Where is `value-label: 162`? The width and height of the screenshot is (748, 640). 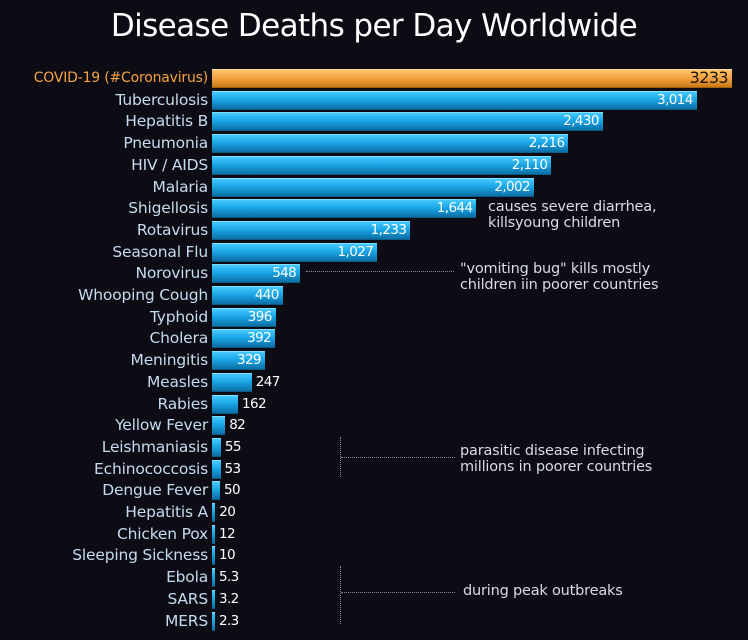
value-label: 162 is located at coordinates (254, 404).